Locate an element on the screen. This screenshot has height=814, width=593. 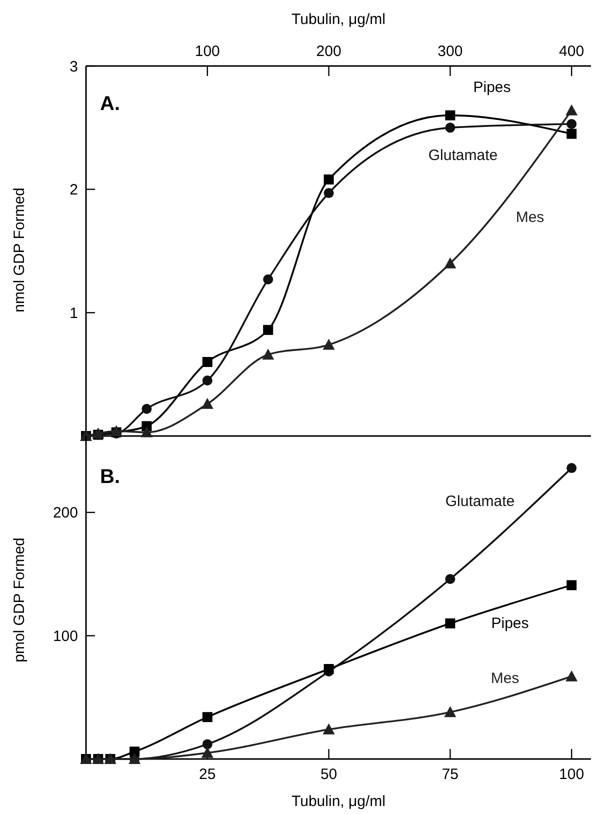
y-tick-label: 1 is located at coordinates (74, 313).